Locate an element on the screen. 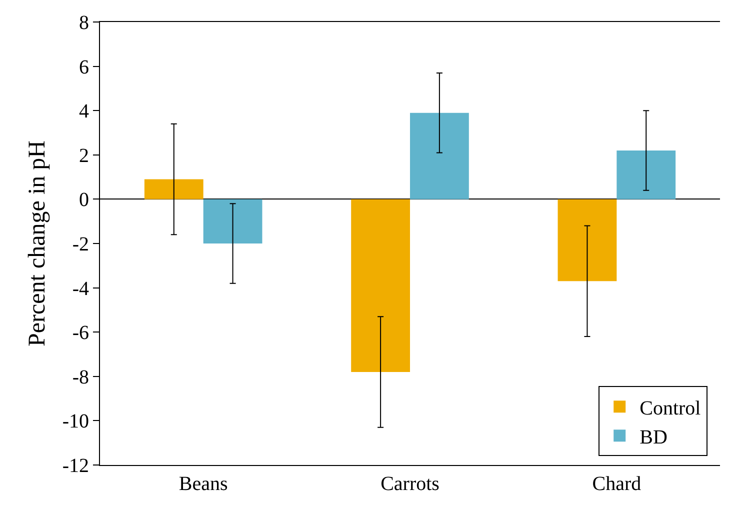 The width and height of the screenshot is (740, 510). legend-label: Control is located at coordinates (671, 408).